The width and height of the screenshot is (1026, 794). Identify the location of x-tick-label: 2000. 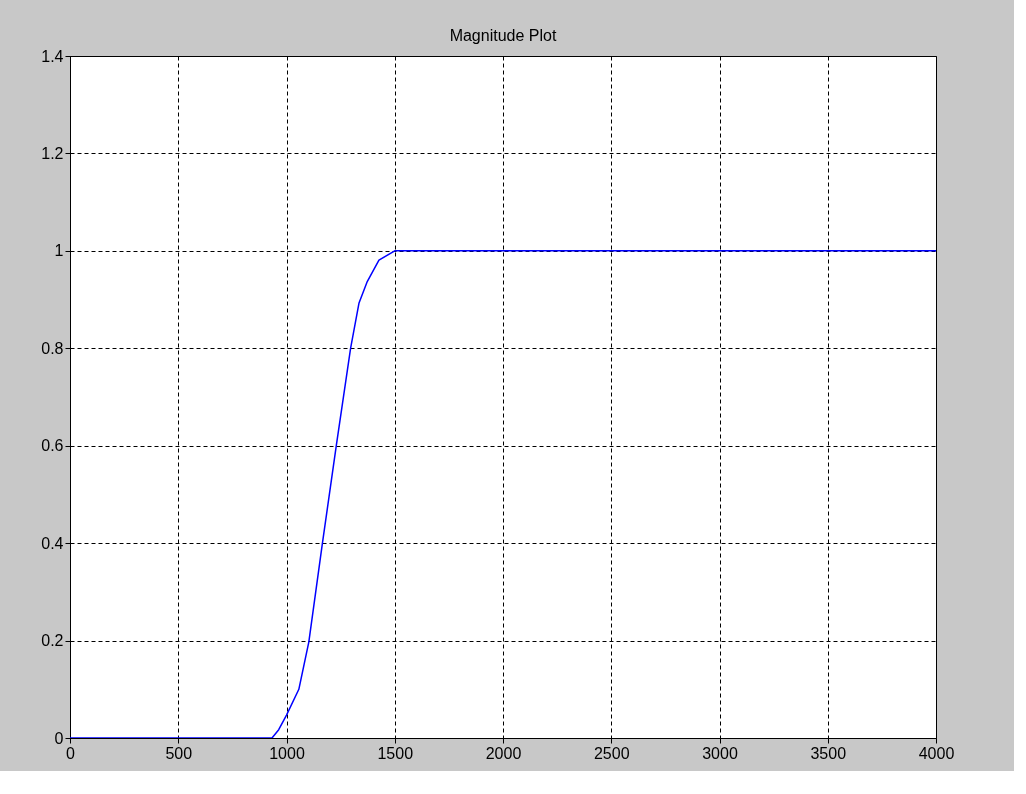
(503, 753).